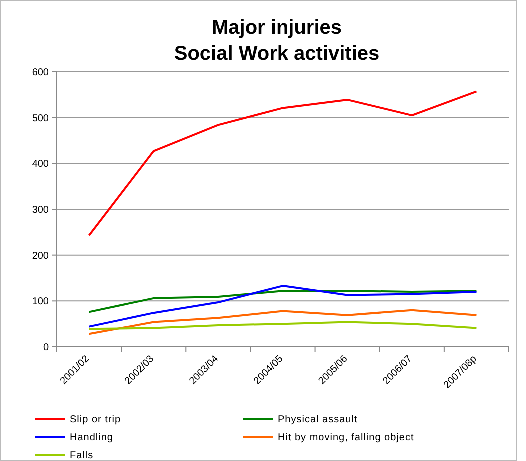 The width and height of the screenshot is (526, 461). I want to click on legend-label: Hit by moving, falling object, so click(346, 438).